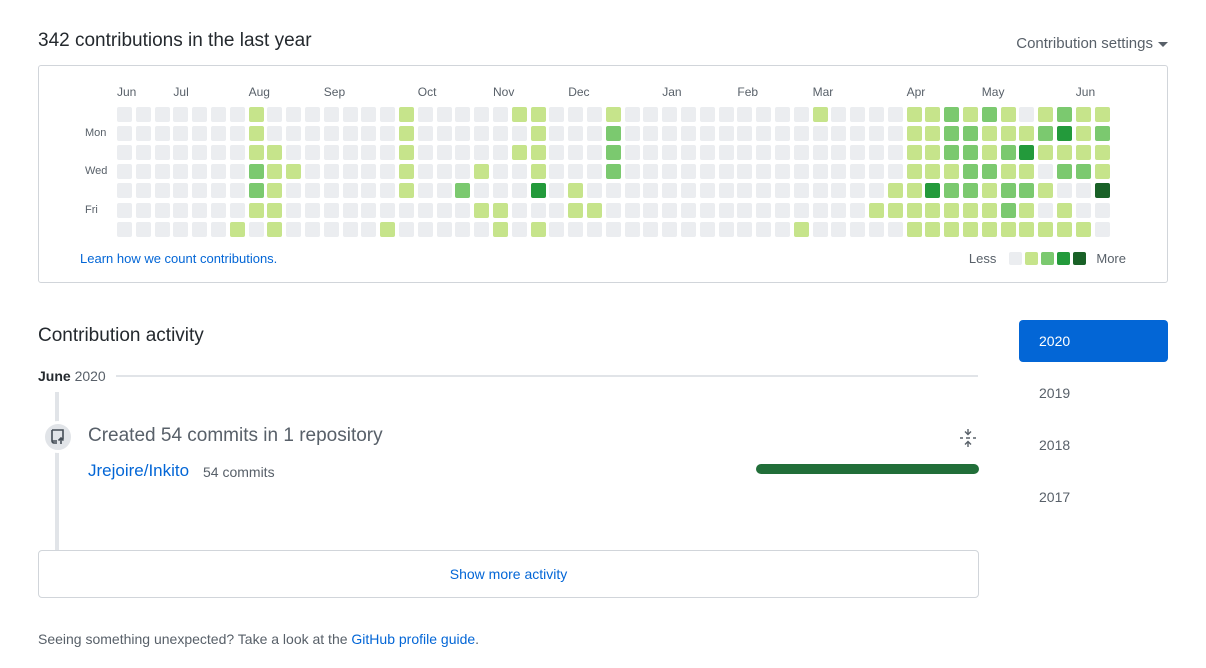  What do you see at coordinates (139, 470) in the screenshot?
I see `repository-link: Jrejoire/Inkito` at bounding box center [139, 470].